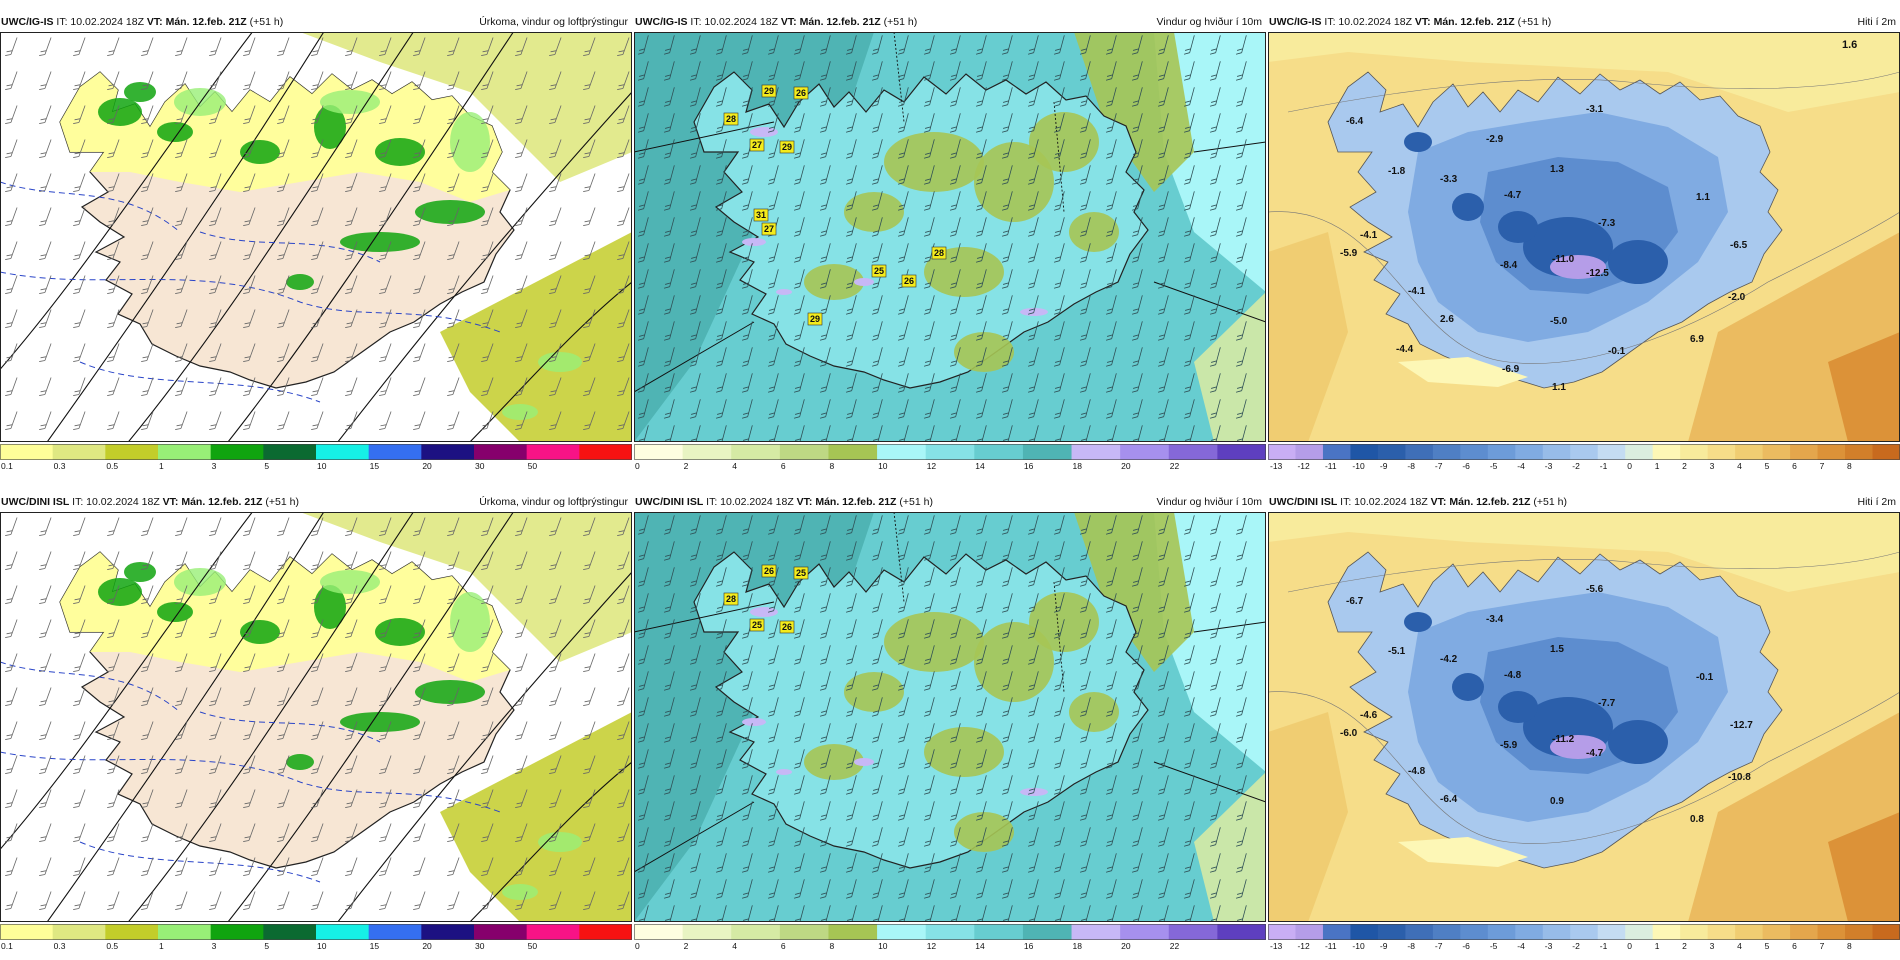 The width and height of the screenshot is (1900, 960). Describe the element at coordinates (1174, 946) in the screenshot. I see `scale-tick-label: 22` at that location.